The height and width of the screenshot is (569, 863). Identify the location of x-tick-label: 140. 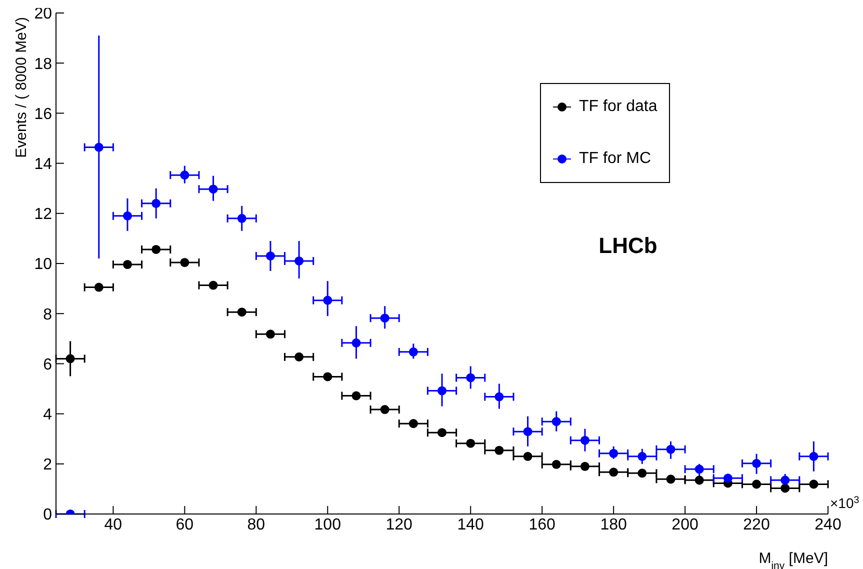
(470, 525).